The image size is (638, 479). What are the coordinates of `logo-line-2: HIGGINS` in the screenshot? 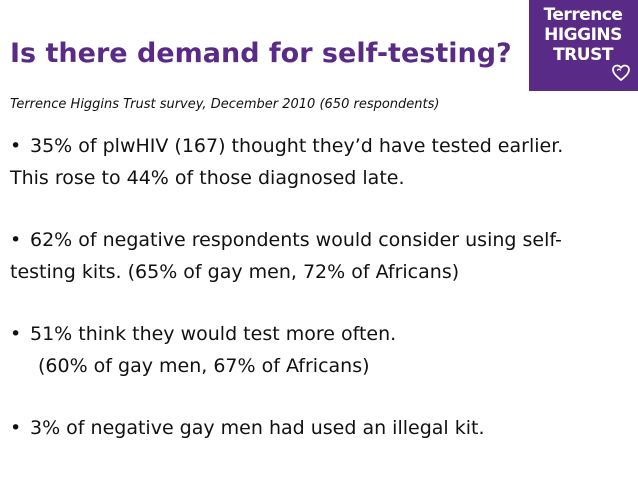 It's located at (583, 35).